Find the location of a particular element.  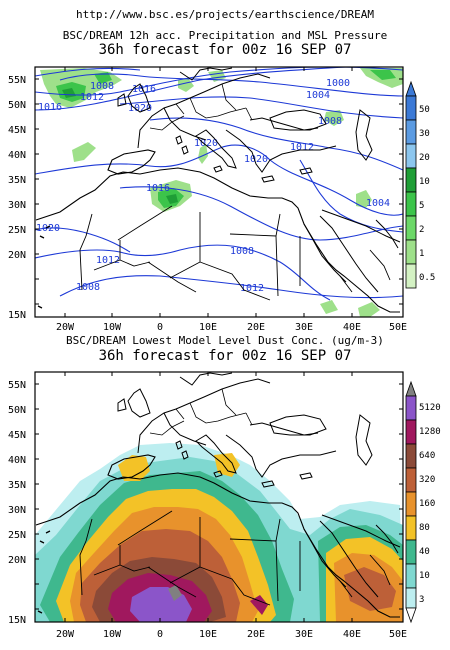

svg-text: 30 is located at coordinates (424, 134).